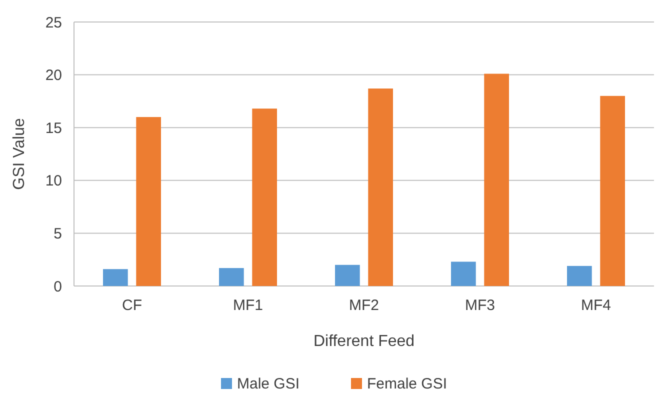  Describe the element at coordinates (364, 341) in the screenshot. I see `x-axis-title: Different Feed` at that location.